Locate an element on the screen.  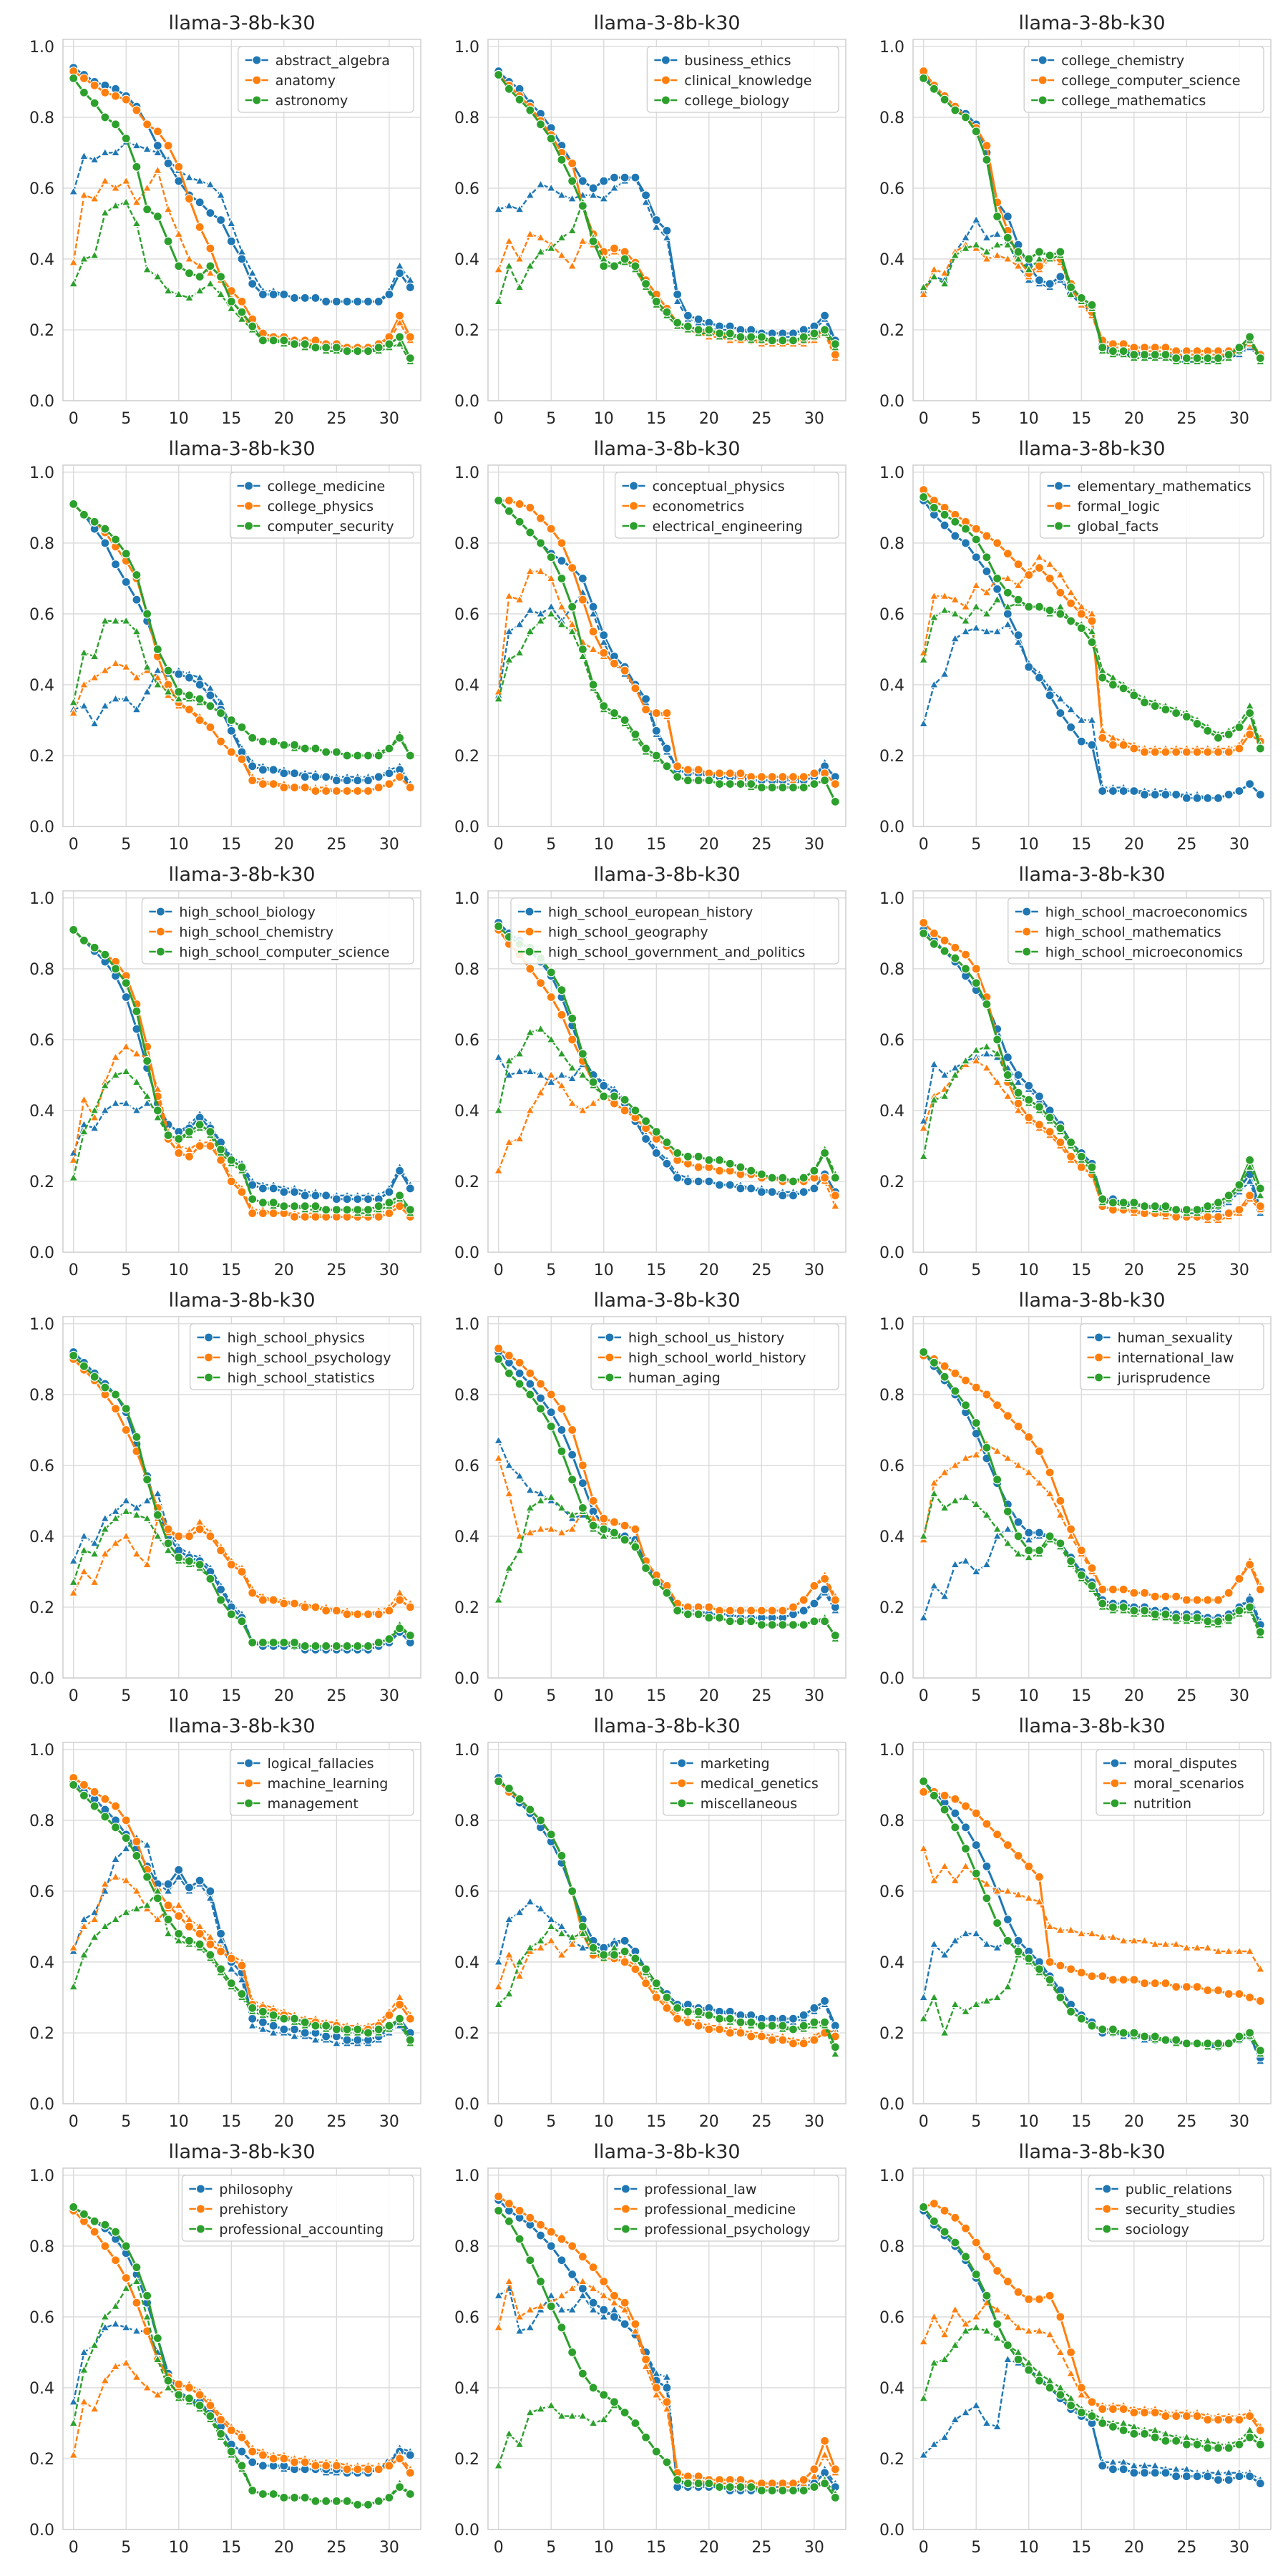
x-tick-label: 10 is located at coordinates (604, 2548).